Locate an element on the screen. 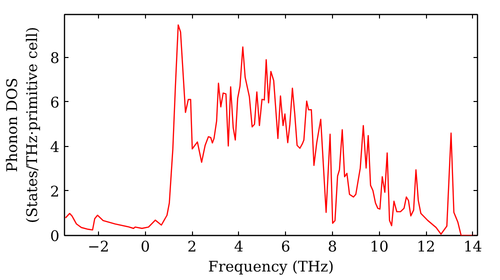  x-tick-label: 4 is located at coordinates (239, 247).